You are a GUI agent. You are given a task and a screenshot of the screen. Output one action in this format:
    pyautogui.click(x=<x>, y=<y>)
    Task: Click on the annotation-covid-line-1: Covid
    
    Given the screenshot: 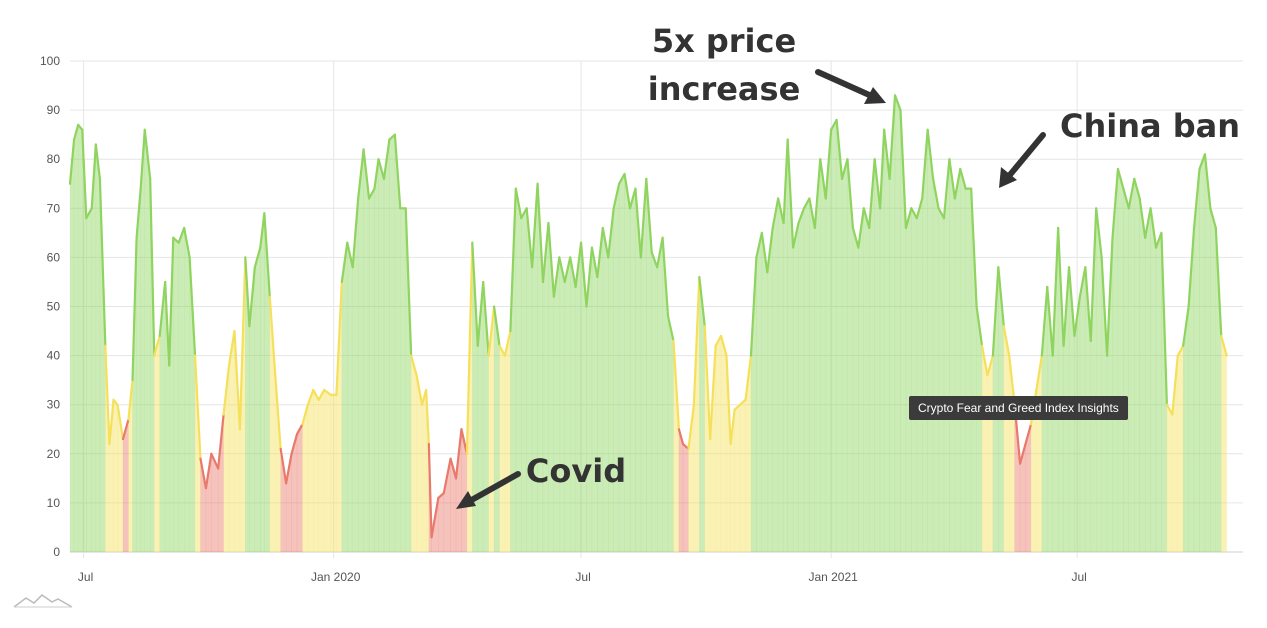 What is the action you would take?
    pyautogui.click(x=576, y=471)
    